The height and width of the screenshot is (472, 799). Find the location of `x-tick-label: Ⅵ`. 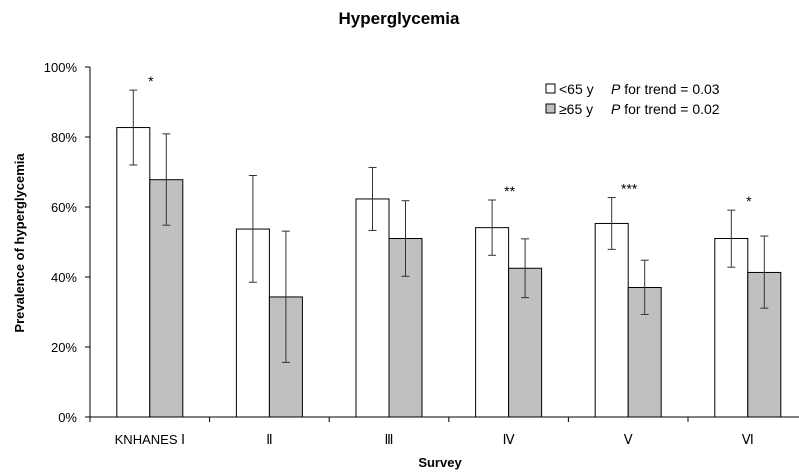

x-tick-label: Ⅵ is located at coordinates (748, 439).